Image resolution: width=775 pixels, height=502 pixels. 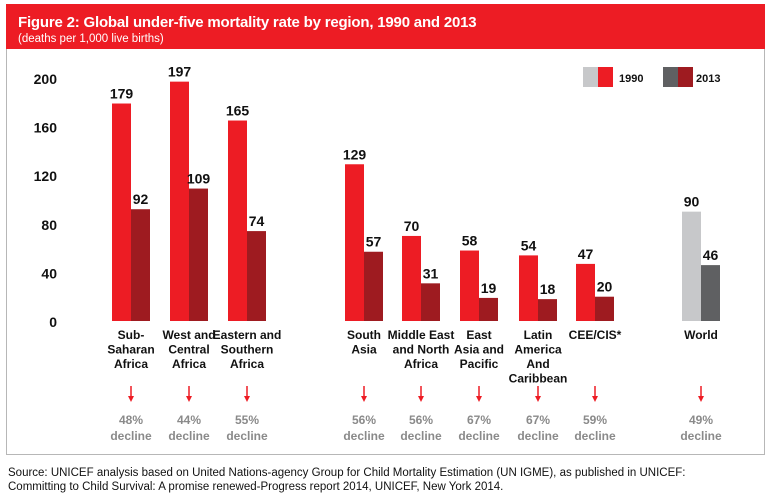 What do you see at coordinates (708, 79) in the screenshot?
I see `legend-label-2013: 2013` at bounding box center [708, 79].